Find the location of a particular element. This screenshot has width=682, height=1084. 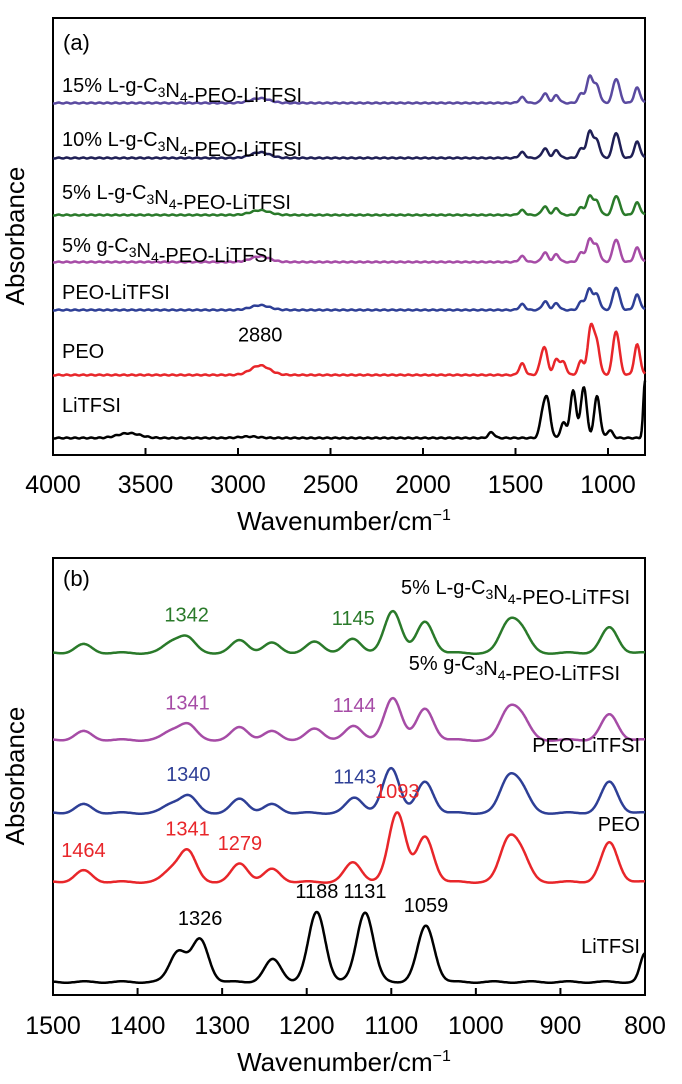

series-label-15-l-g-c3n4-peo-litfsi: 15% L-g-C3N4-PEO-LiTFSI is located at coordinates (182, 91).